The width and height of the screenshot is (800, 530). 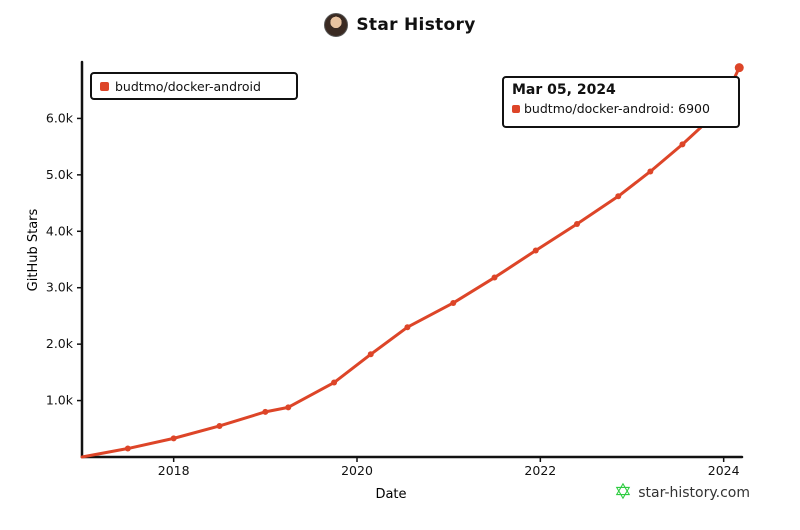 What do you see at coordinates (357, 470) in the screenshot?
I see `x-tick-label: 2020` at bounding box center [357, 470].